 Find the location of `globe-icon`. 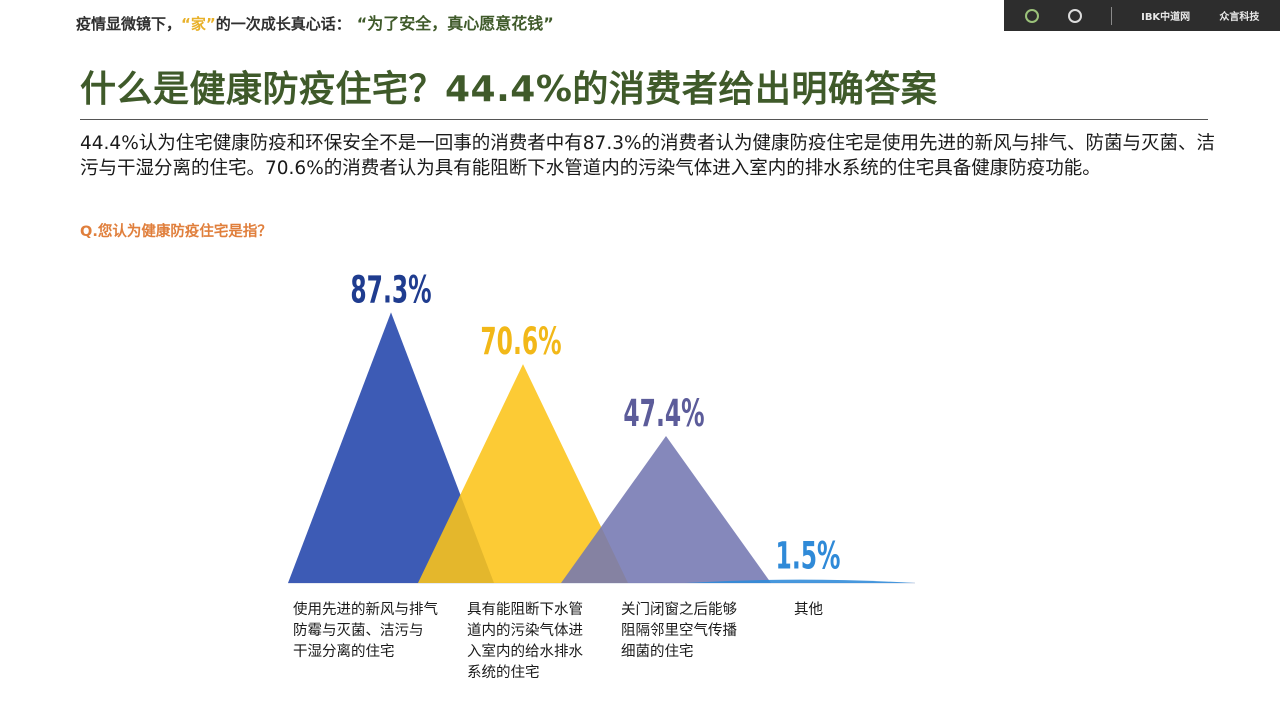

globe-icon is located at coordinates (1074, 15).